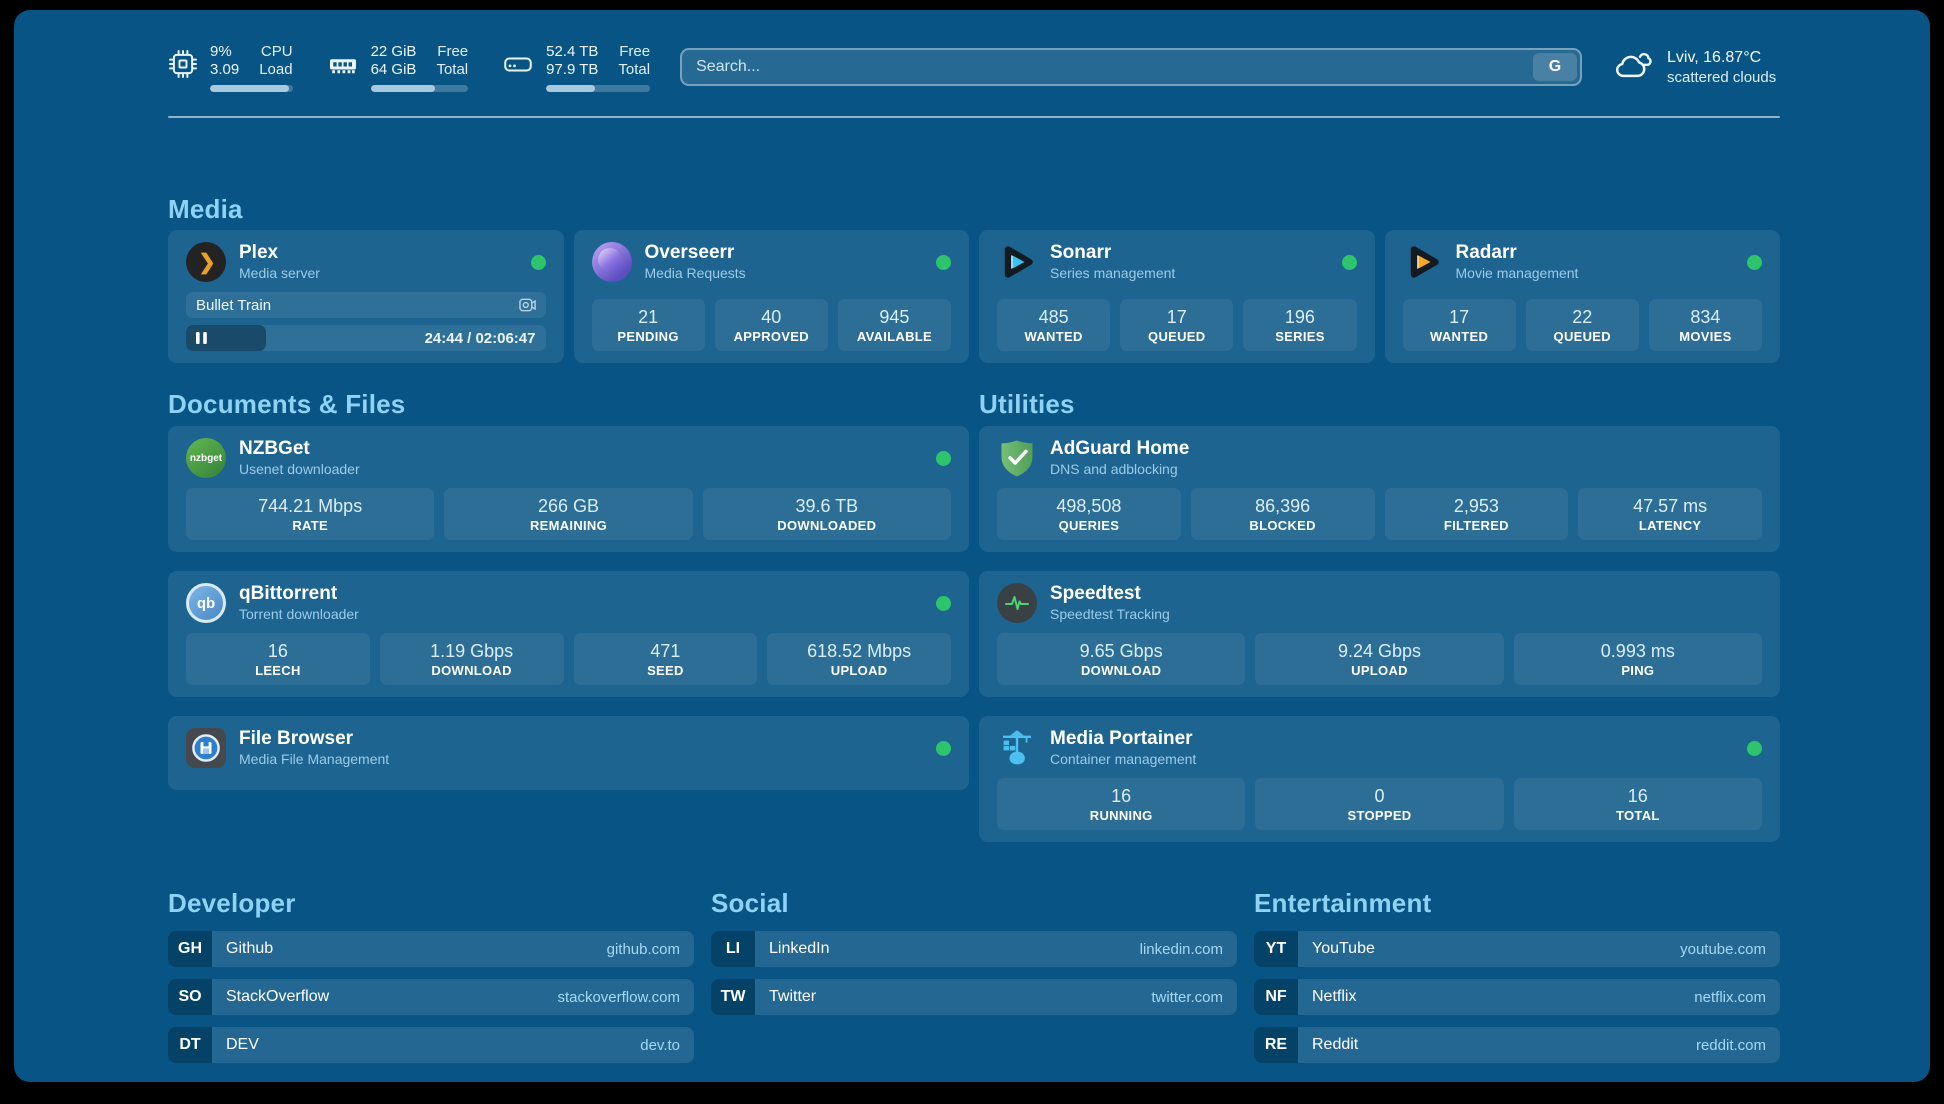 The height and width of the screenshot is (1104, 1944). What do you see at coordinates (472, 651) in the screenshot?
I see `stat-value: 1.19 Gbps` at bounding box center [472, 651].